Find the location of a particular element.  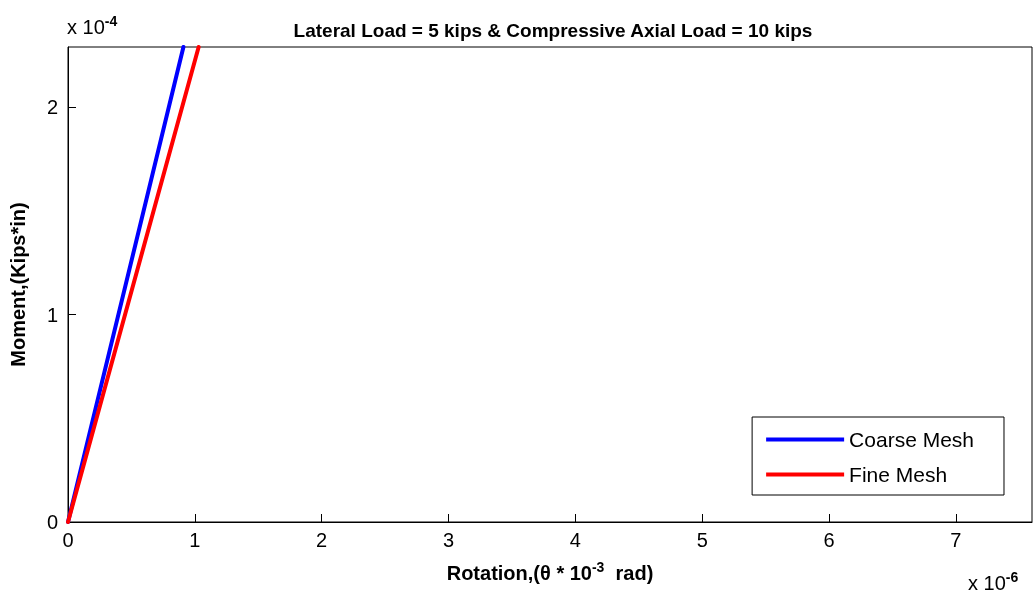

x-tick-label: 5 is located at coordinates (702, 540).